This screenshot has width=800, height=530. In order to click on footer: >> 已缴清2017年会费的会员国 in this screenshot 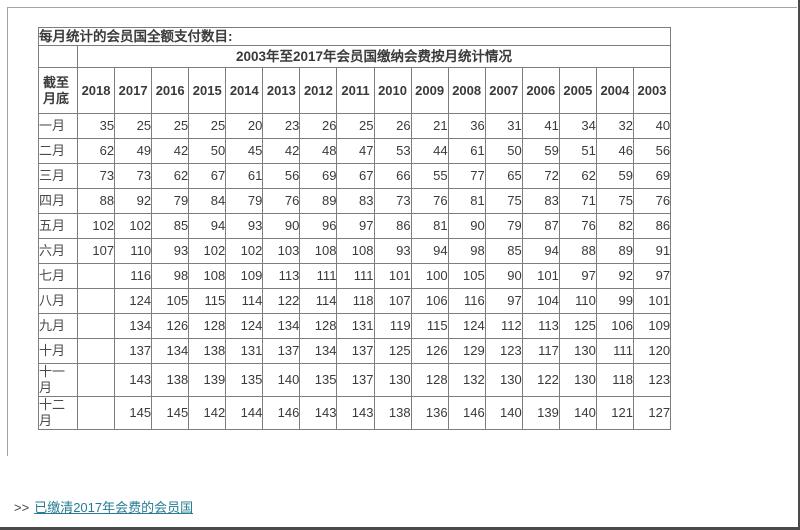, I will do `click(103, 506)`.